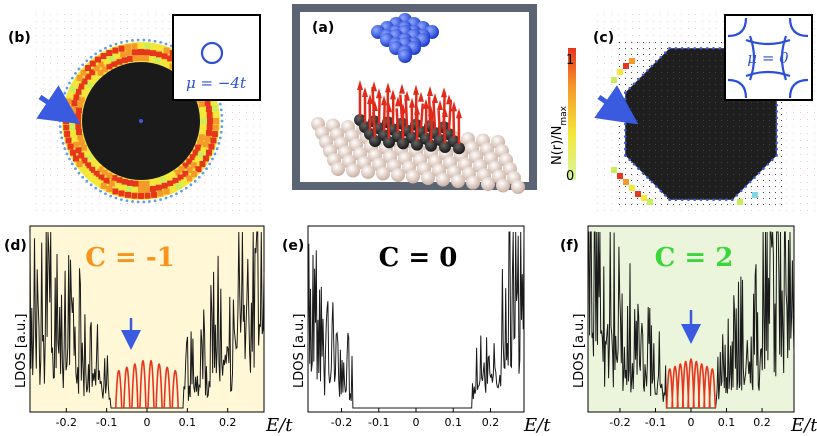 This screenshot has width=817, height=436. I want to click on edge-arrow-c, so click(616, 105).